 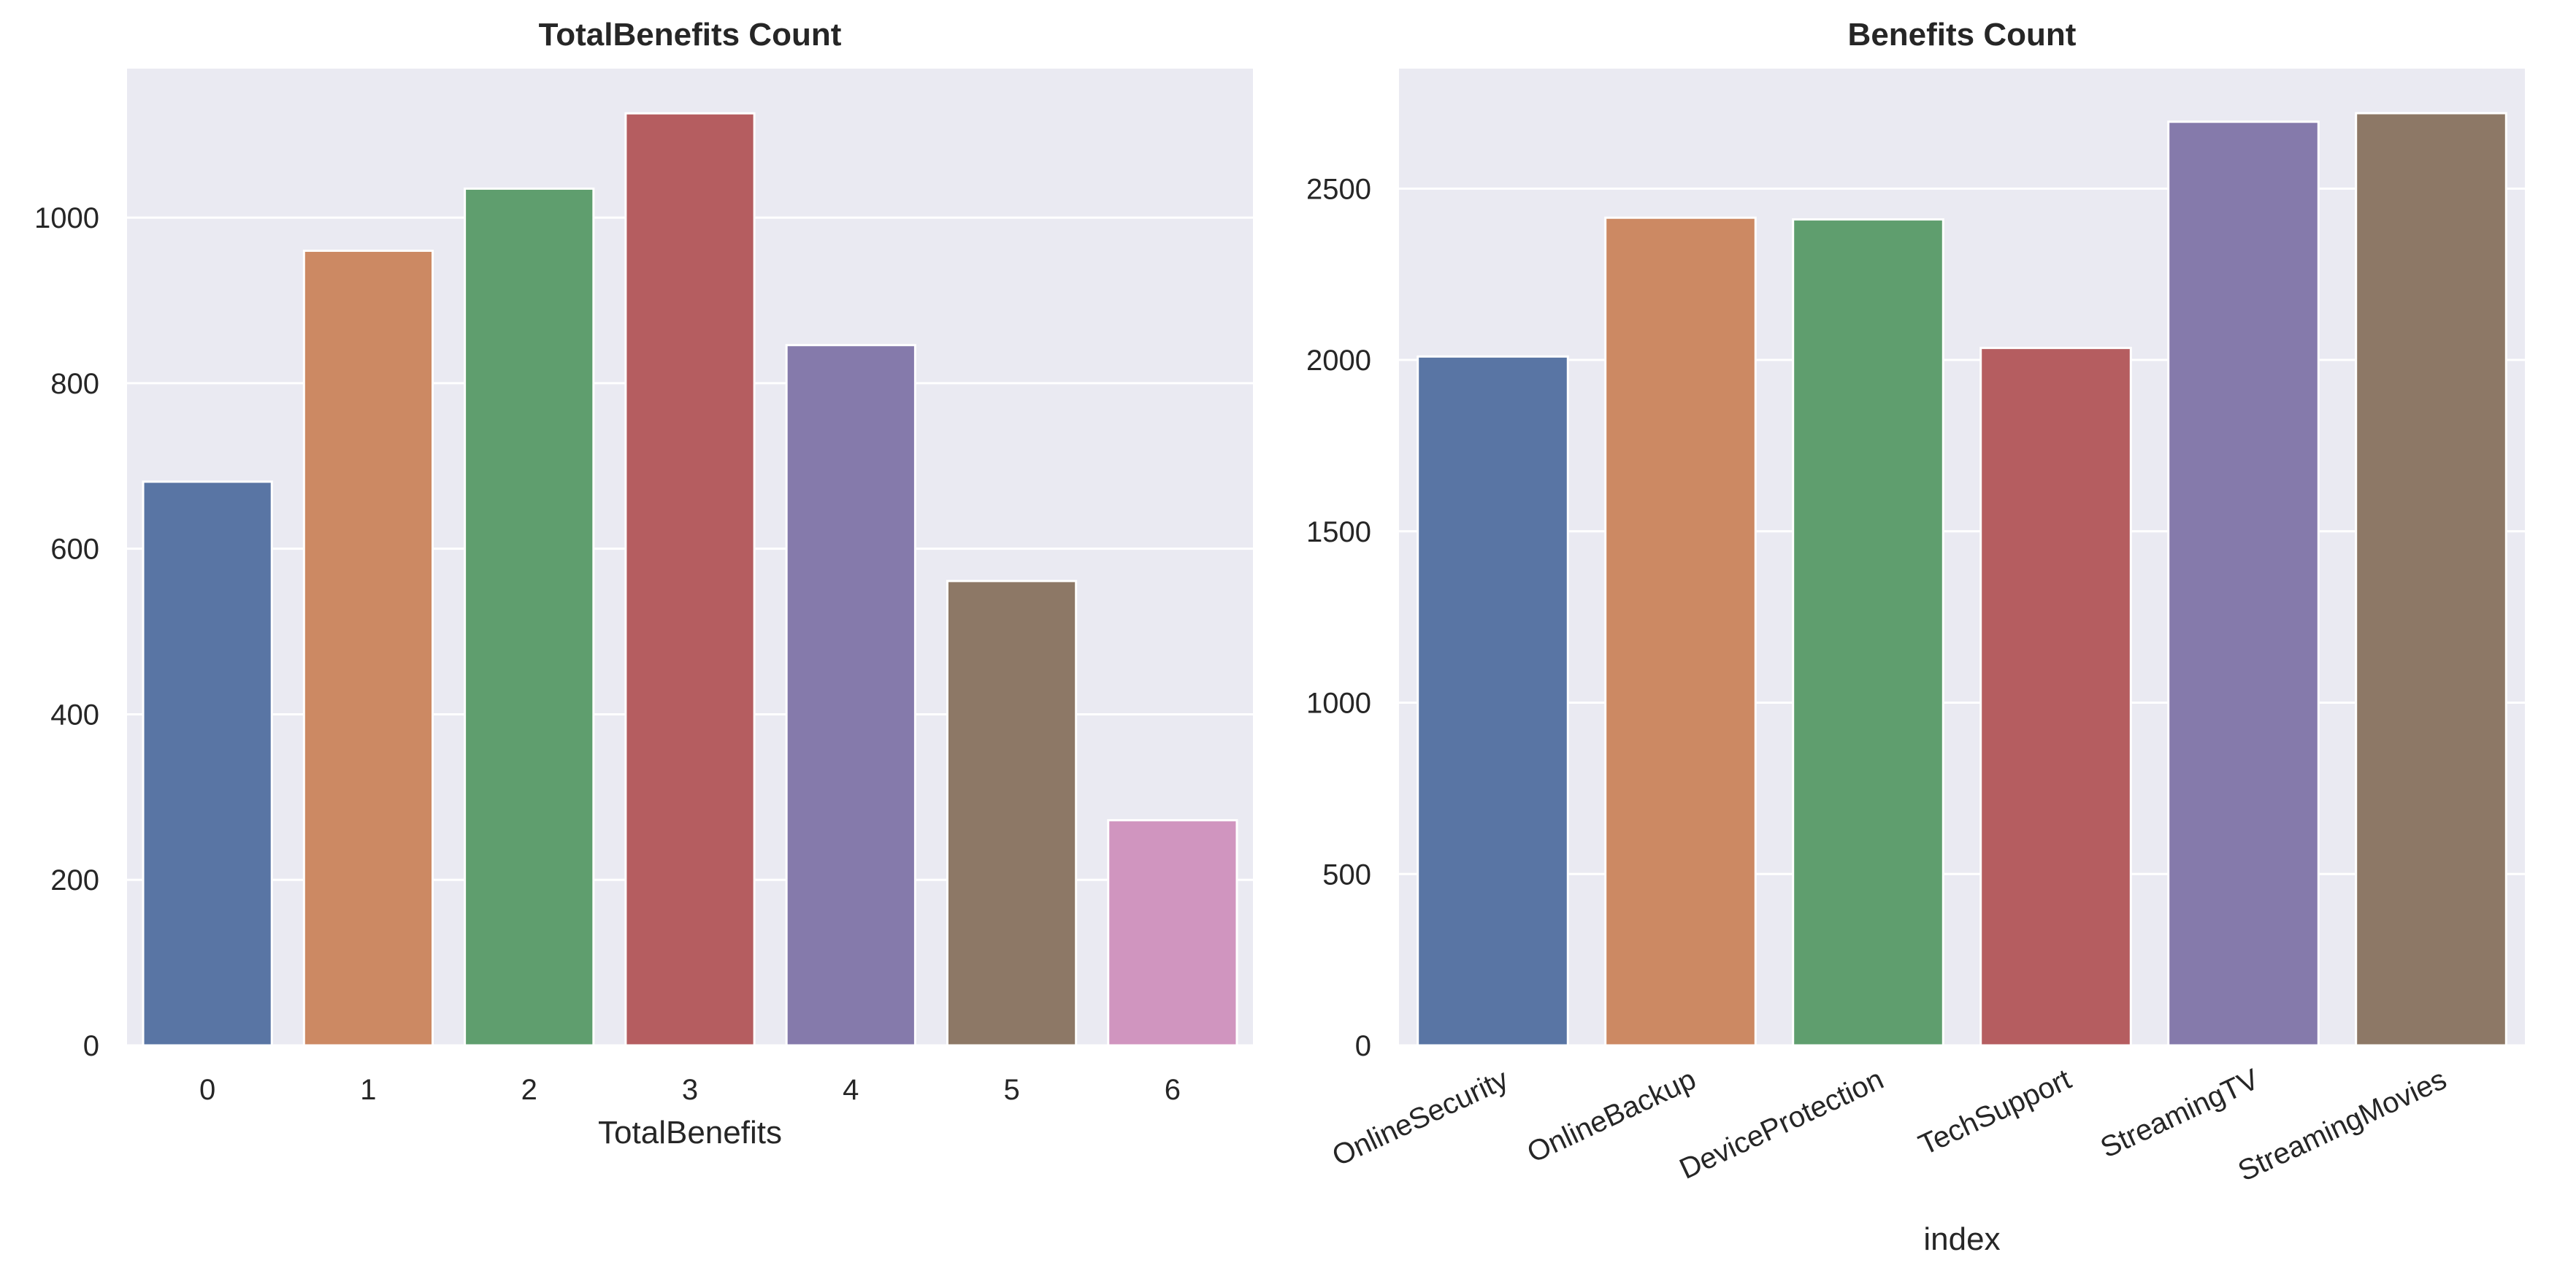 What do you see at coordinates (1338, 189) in the screenshot?
I see `y-tick-label: 2500` at bounding box center [1338, 189].